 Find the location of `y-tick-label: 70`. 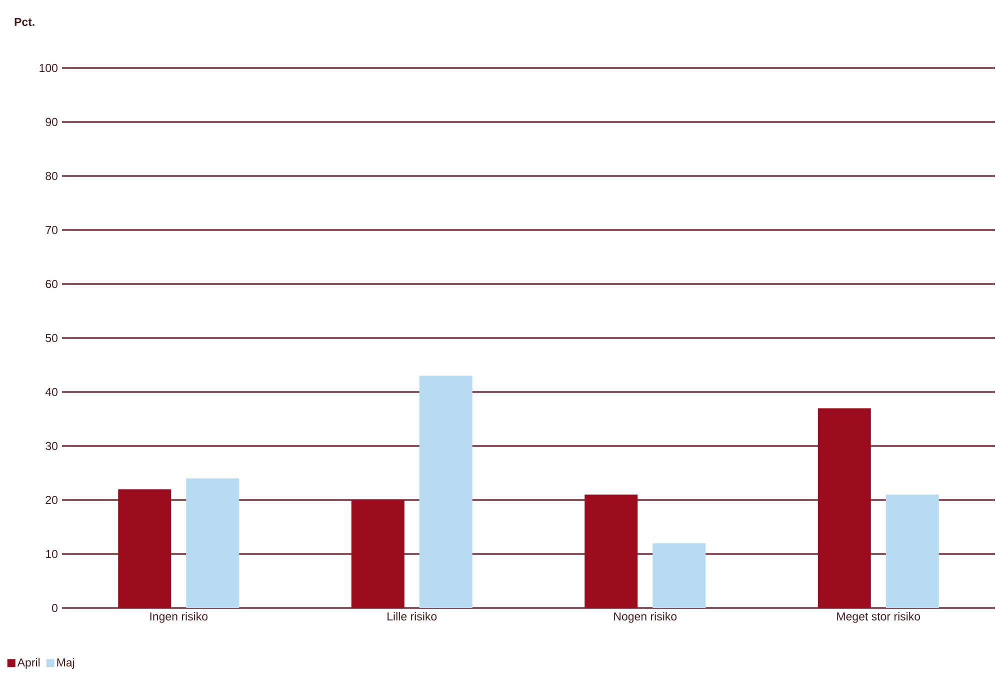

y-tick-label: 70 is located at coordinates (52, 230).